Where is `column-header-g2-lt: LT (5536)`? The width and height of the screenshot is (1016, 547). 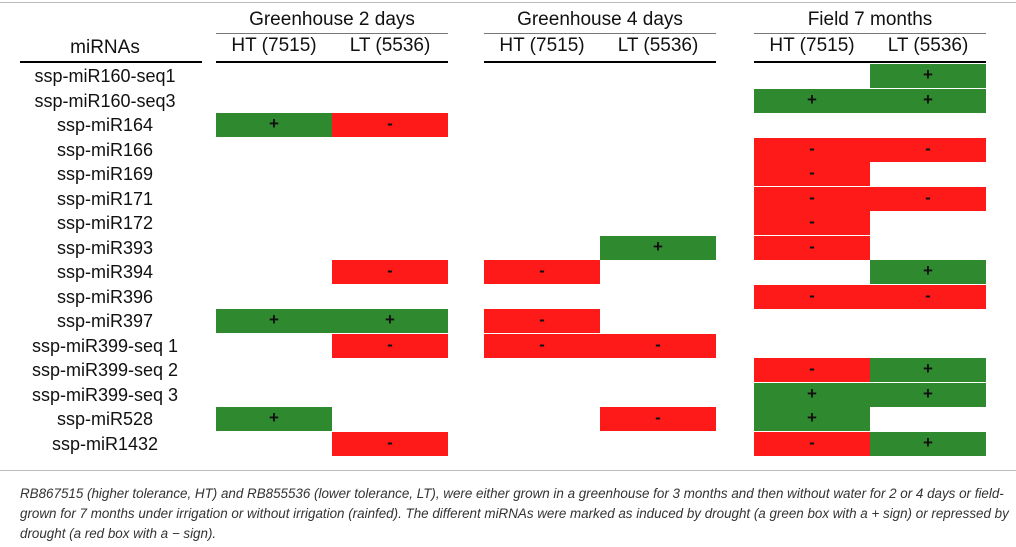
column-header-g2-lt: LT (5536) is located at coordinates (390, 45).